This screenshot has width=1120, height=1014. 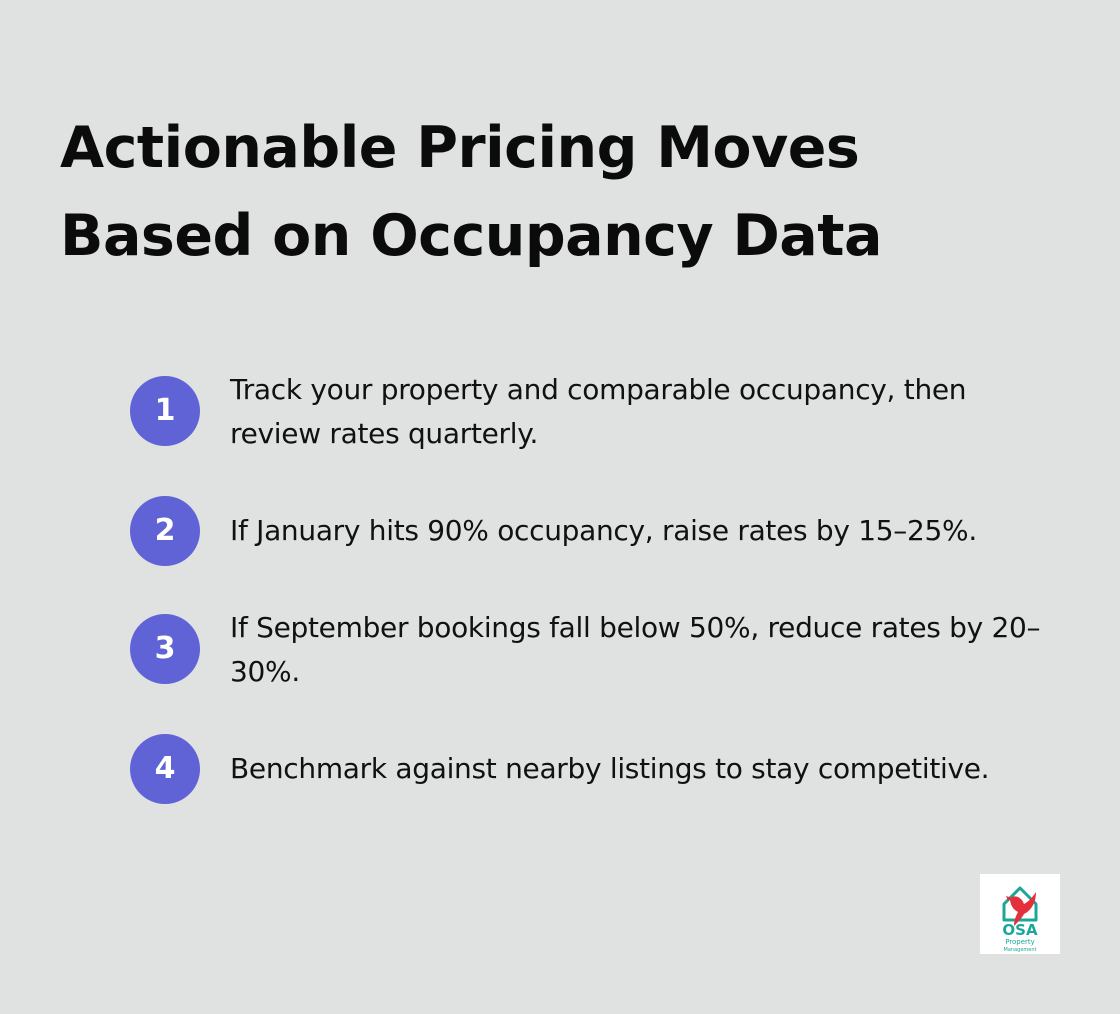 What do you see at coordinates (1020, 930) in the screenshot?
I see `logo-wordmark: OSA` at bounding box center [1020, 930].